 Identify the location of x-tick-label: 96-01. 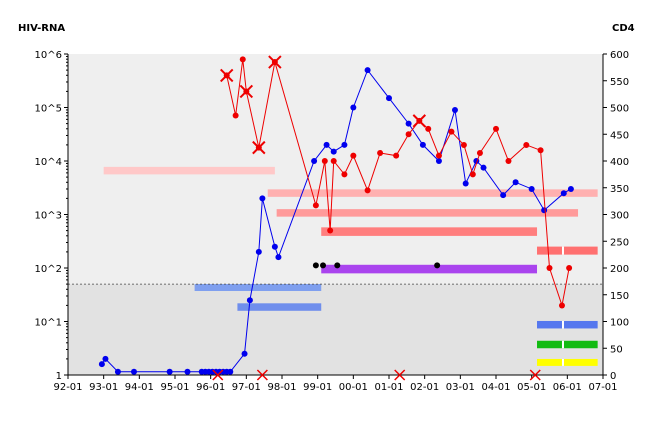
(210, 387).